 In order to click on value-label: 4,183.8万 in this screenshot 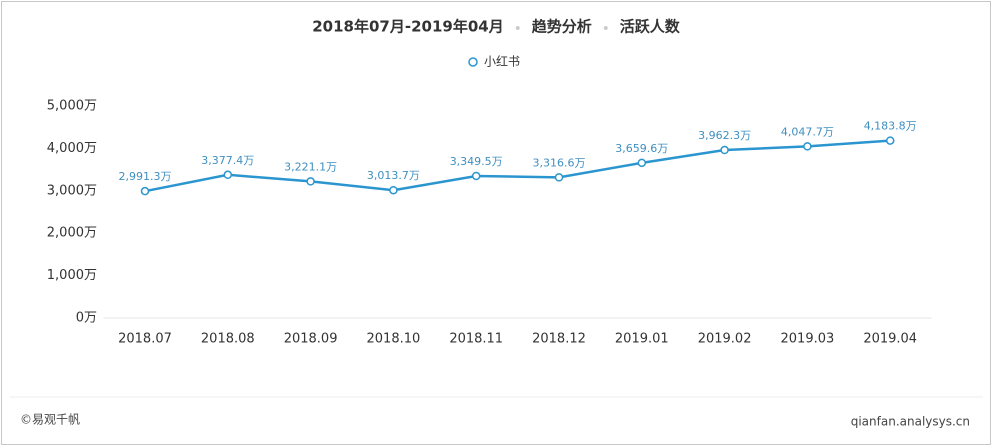, I will do `click(890, 126)`.